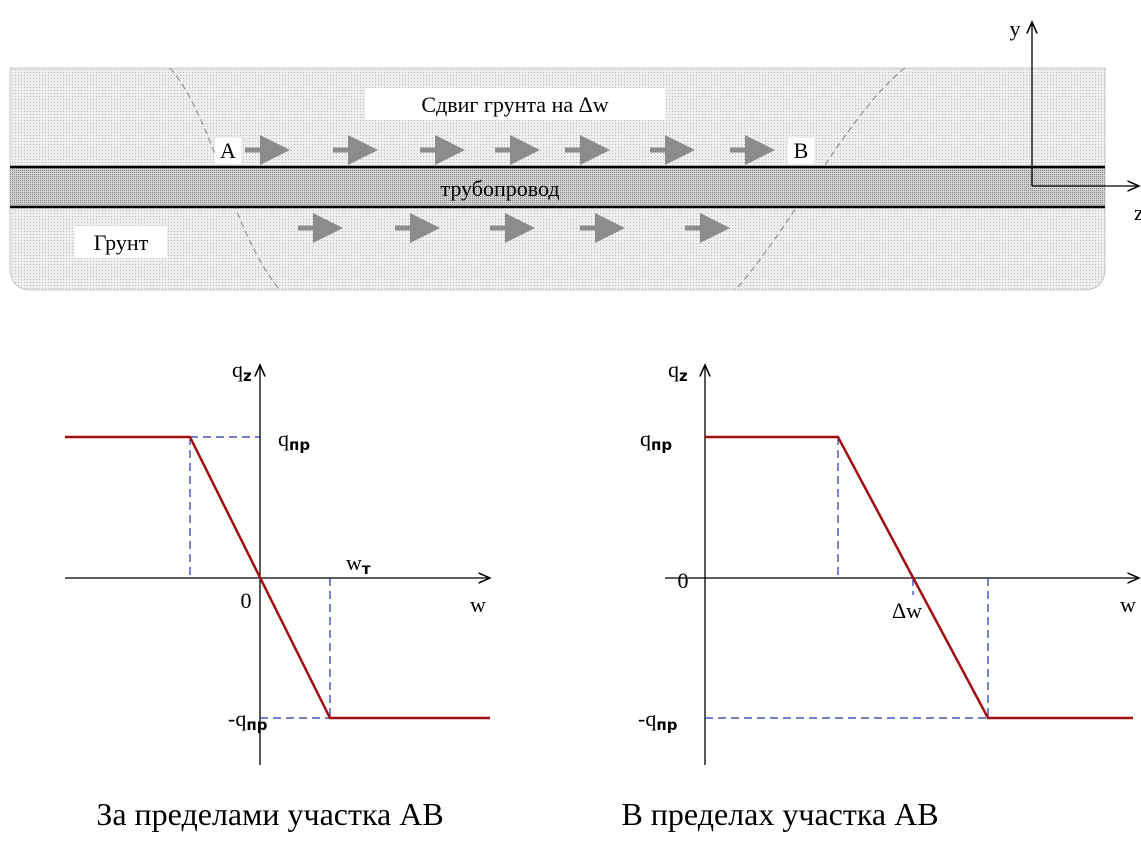  I want to click on shift-arrows, so click(510, 189).